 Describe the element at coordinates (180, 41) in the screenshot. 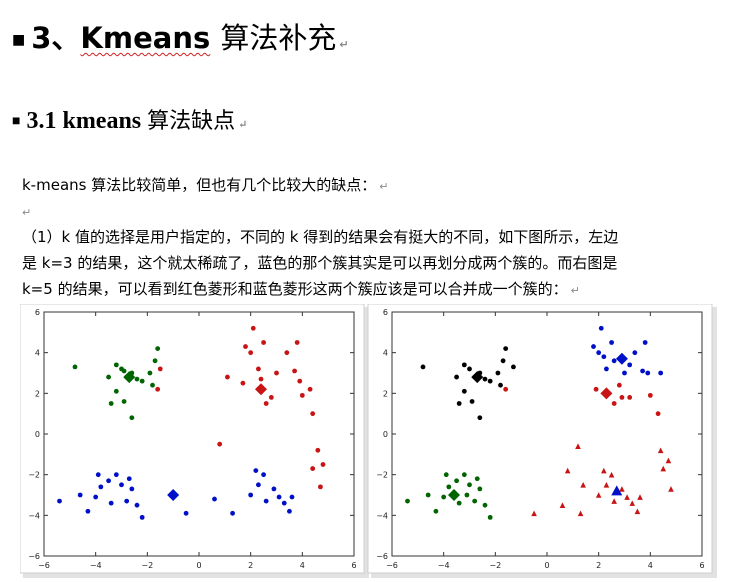

I see `section-heading-3: ■ 3、Kmeans 算法补充 ↵` at that location.